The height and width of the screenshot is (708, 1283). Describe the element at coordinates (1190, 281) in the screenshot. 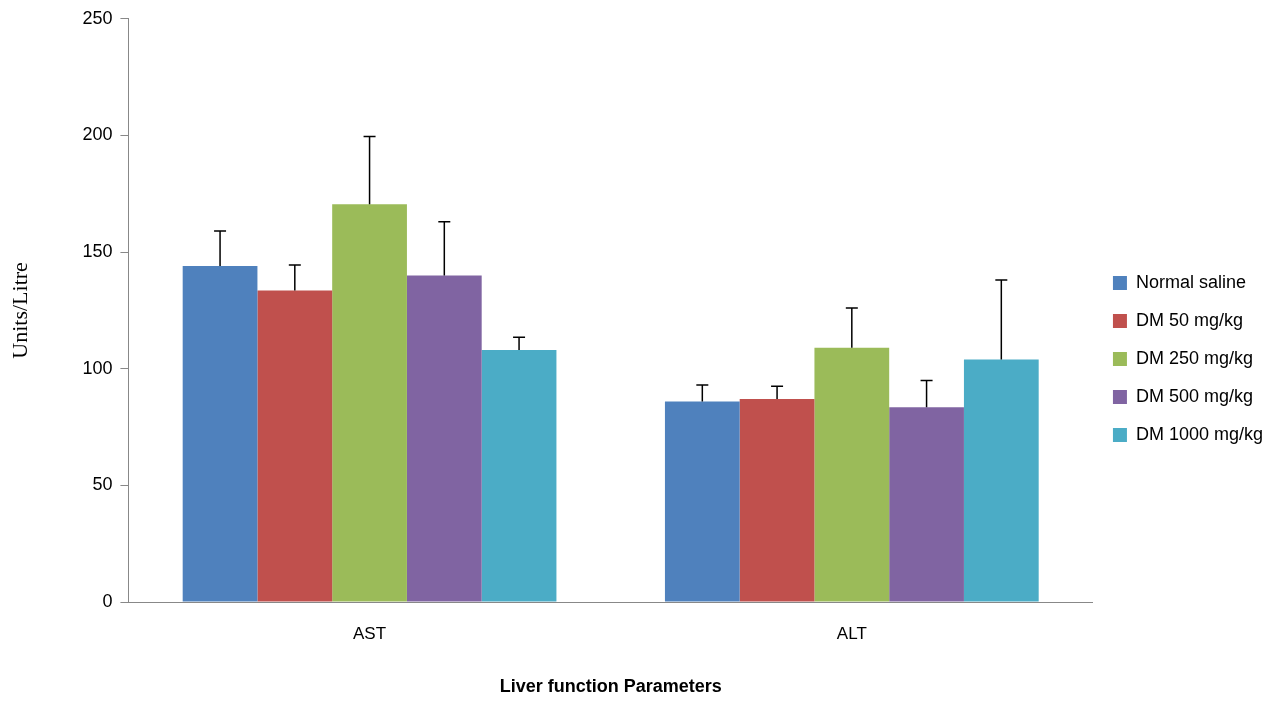

I see `legend-label: Normal saline` at that location.